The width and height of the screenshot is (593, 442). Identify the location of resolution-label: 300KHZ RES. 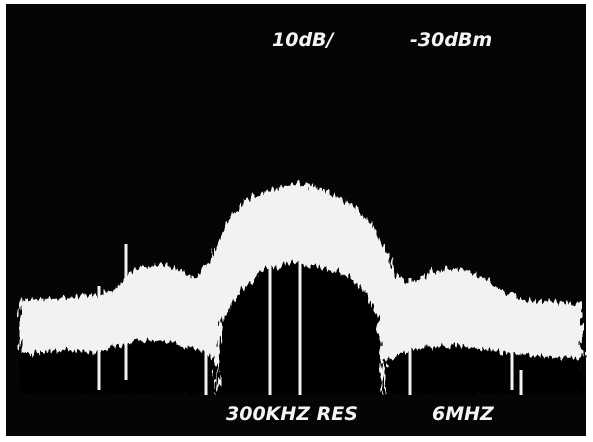
(292, 414).